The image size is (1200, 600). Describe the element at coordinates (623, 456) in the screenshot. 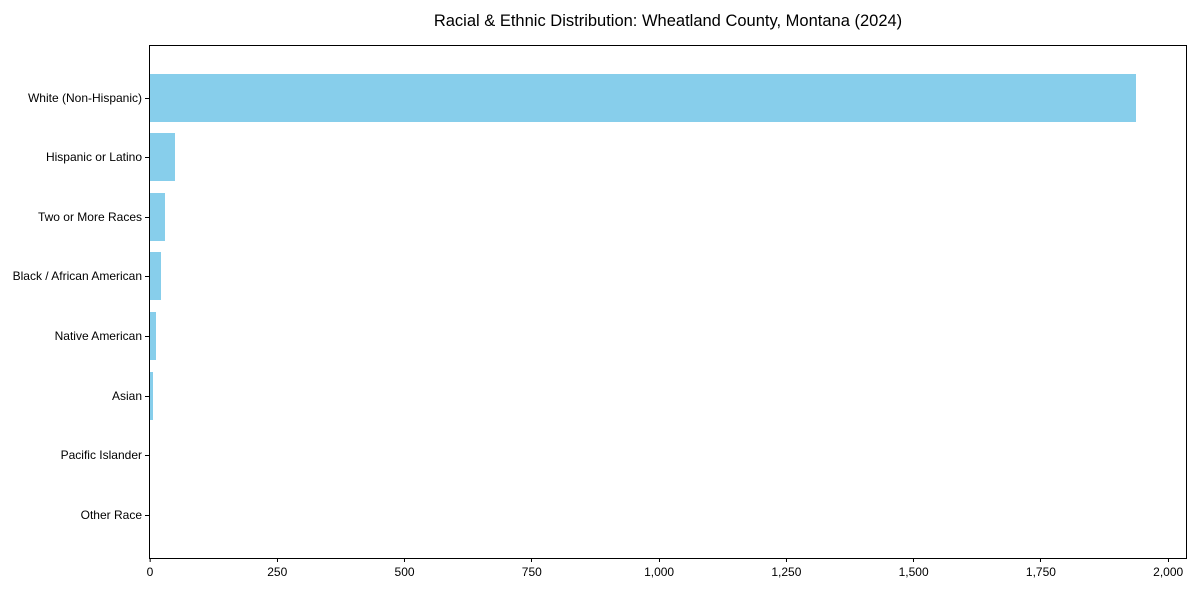

I see `chart-row: Pacific Islander` at that location.